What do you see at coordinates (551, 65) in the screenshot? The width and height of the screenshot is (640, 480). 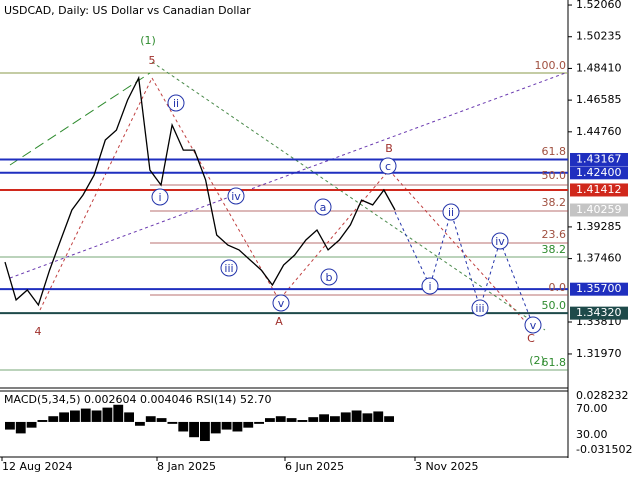 I see `fib-label: 100.0` at bounding box center [551, 65].